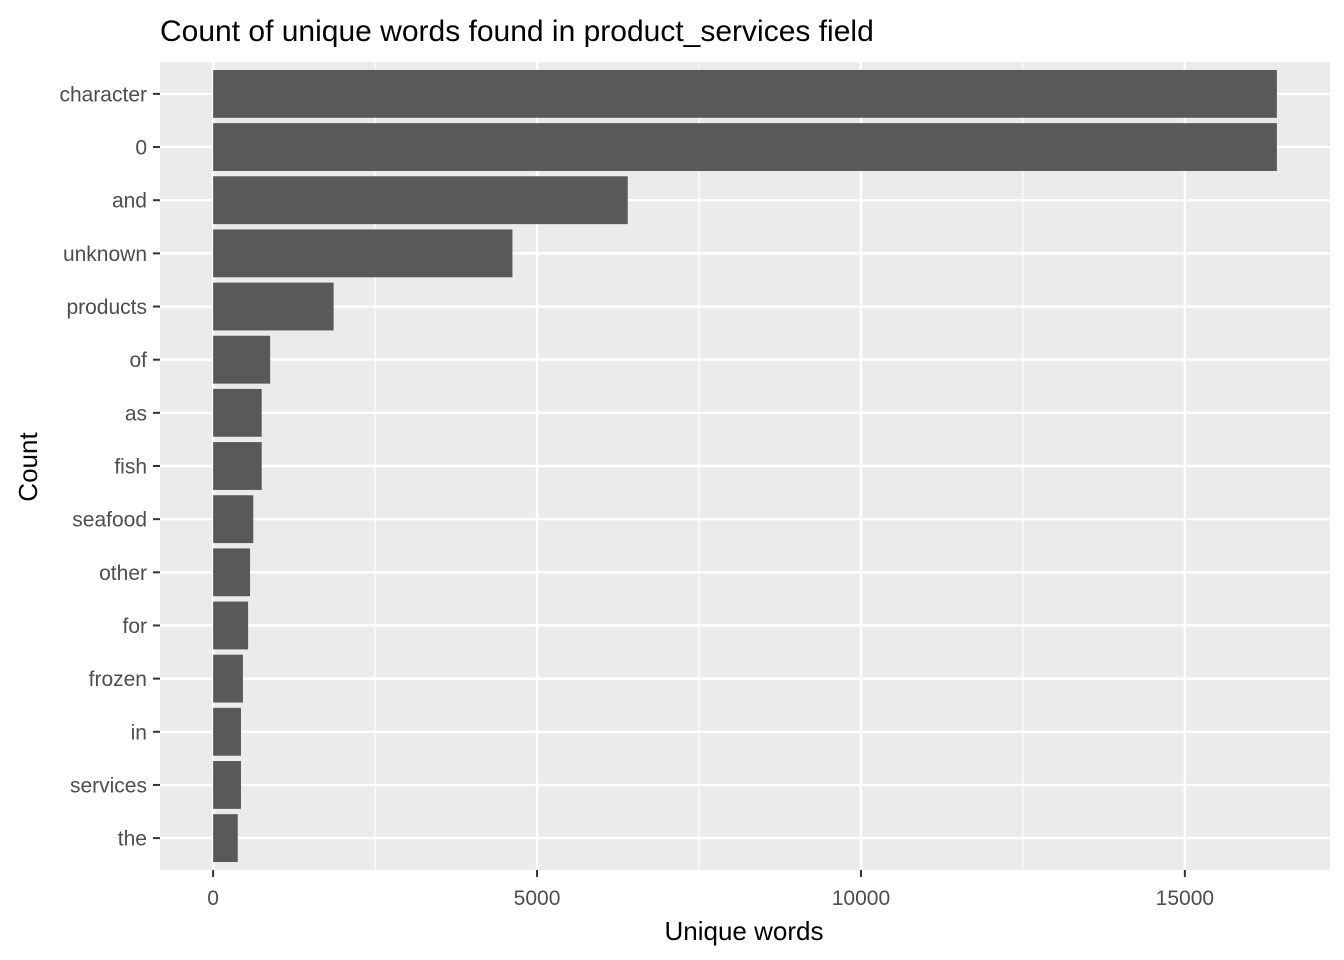  I want to click on y-tick-label: as, so click(136, 413).